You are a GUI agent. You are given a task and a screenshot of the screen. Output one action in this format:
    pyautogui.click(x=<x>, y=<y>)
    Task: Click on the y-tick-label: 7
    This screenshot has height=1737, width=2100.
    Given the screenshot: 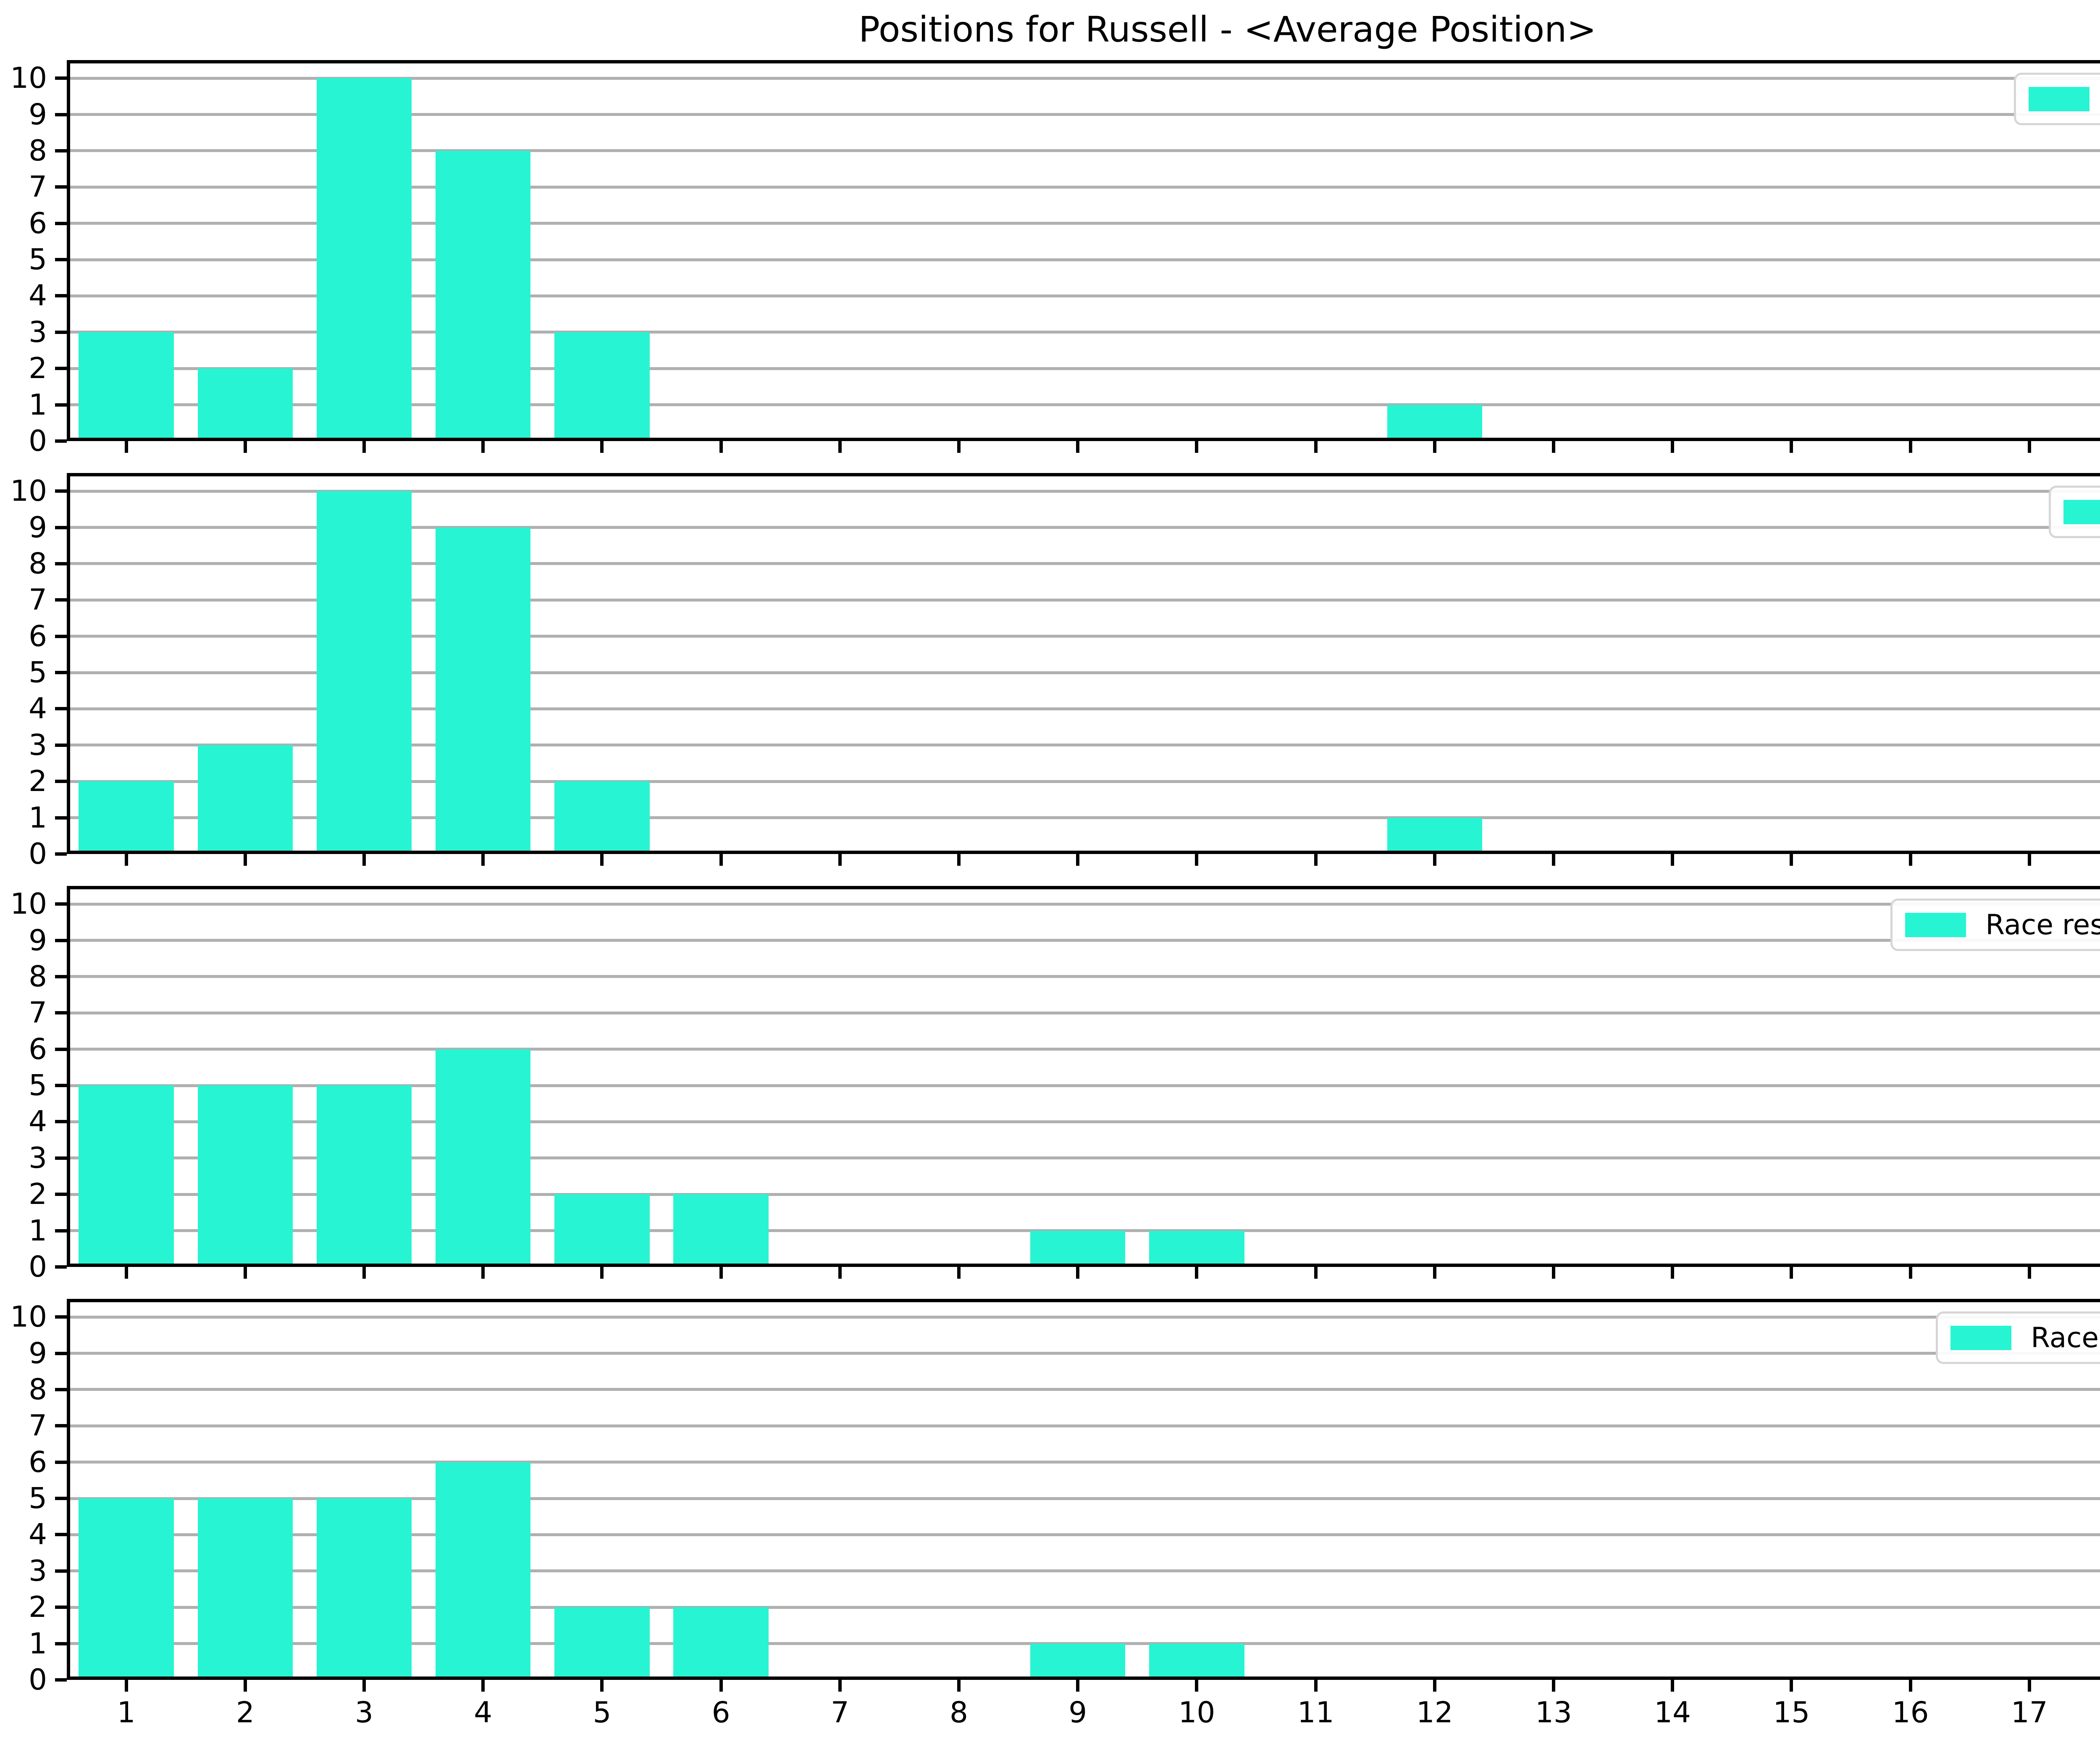 What is the action you would take?
    pyautogui.click(x=38, y=600)
    